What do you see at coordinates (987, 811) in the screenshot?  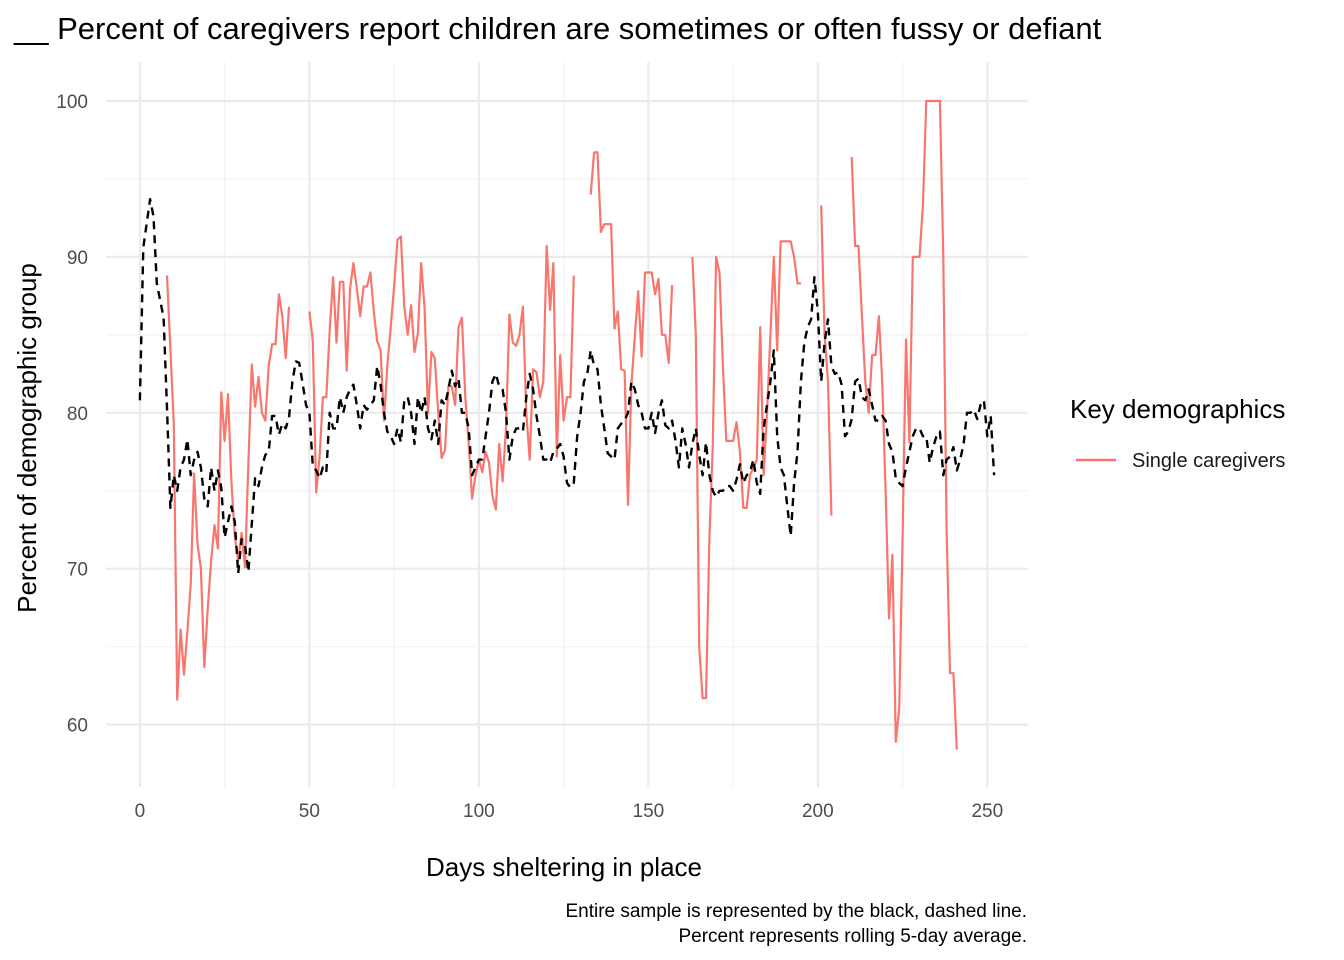 I see `x-tick-label: 250` at bounding box center [987, 811].